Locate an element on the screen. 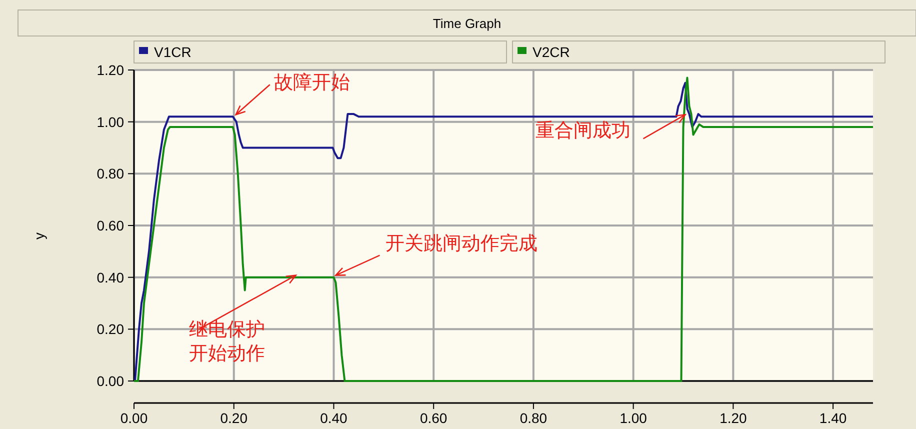  y-tick-label: 0.20 is located at coordinates (110, 329).